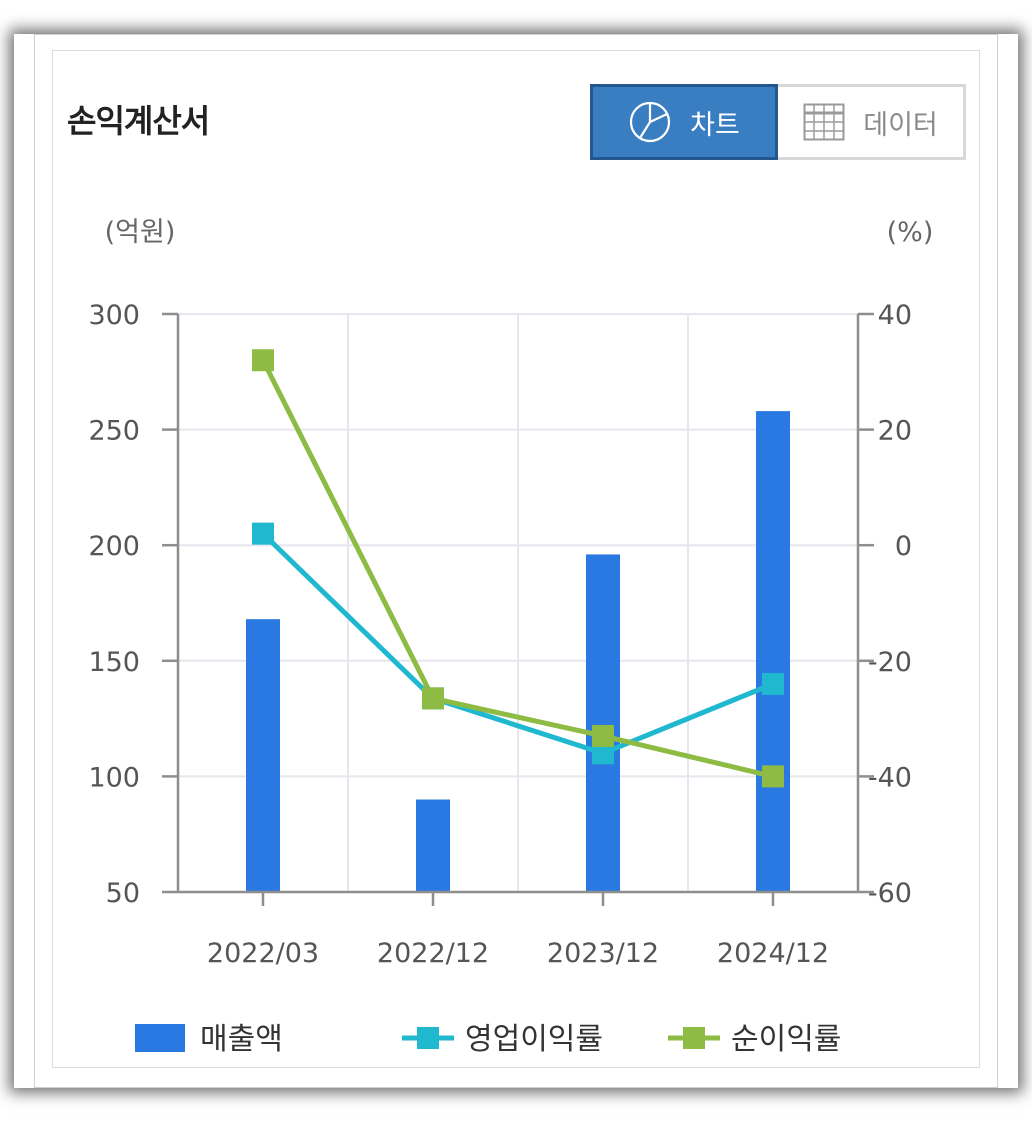  I want to click on x-tick-label: 2023/12, so click(603, 953).